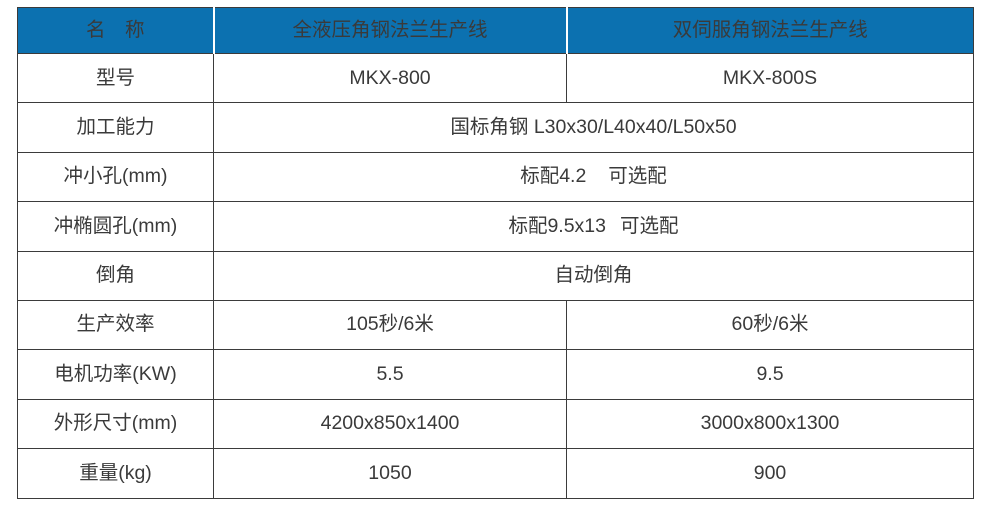 Image resolution: width=990 pixels, height=509 pixels. What do you see at coordinates (593, 275) in the screenshot?
I see `row-value-merged: 自动倒角` at bounding box center [593, 275].